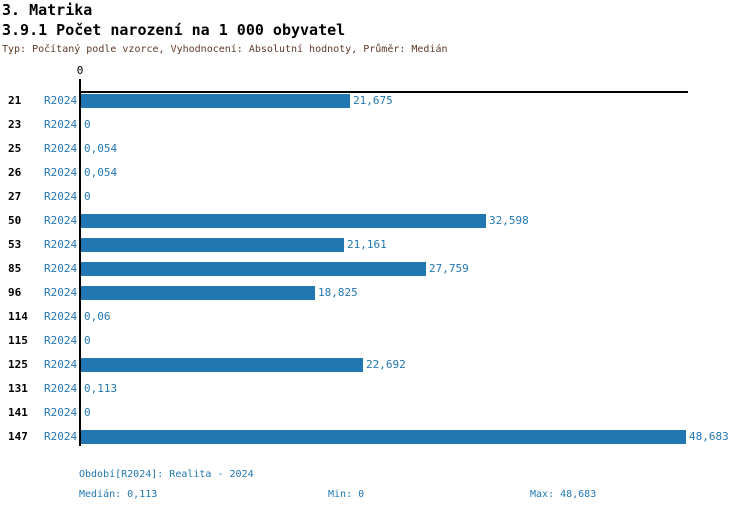  I want to click on row-category-label: 96, so click(15, 292).